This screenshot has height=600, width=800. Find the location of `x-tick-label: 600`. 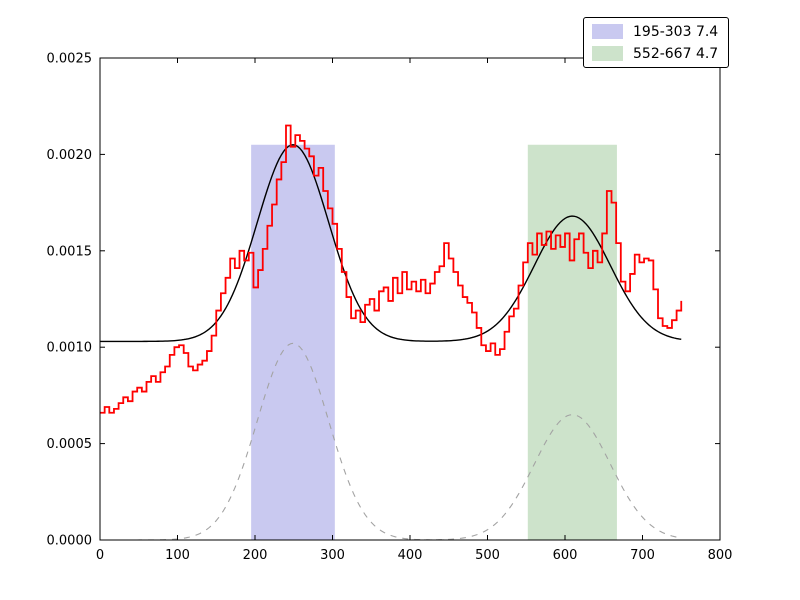

x-tick-label: 600 is located at coordinates (565, 555).